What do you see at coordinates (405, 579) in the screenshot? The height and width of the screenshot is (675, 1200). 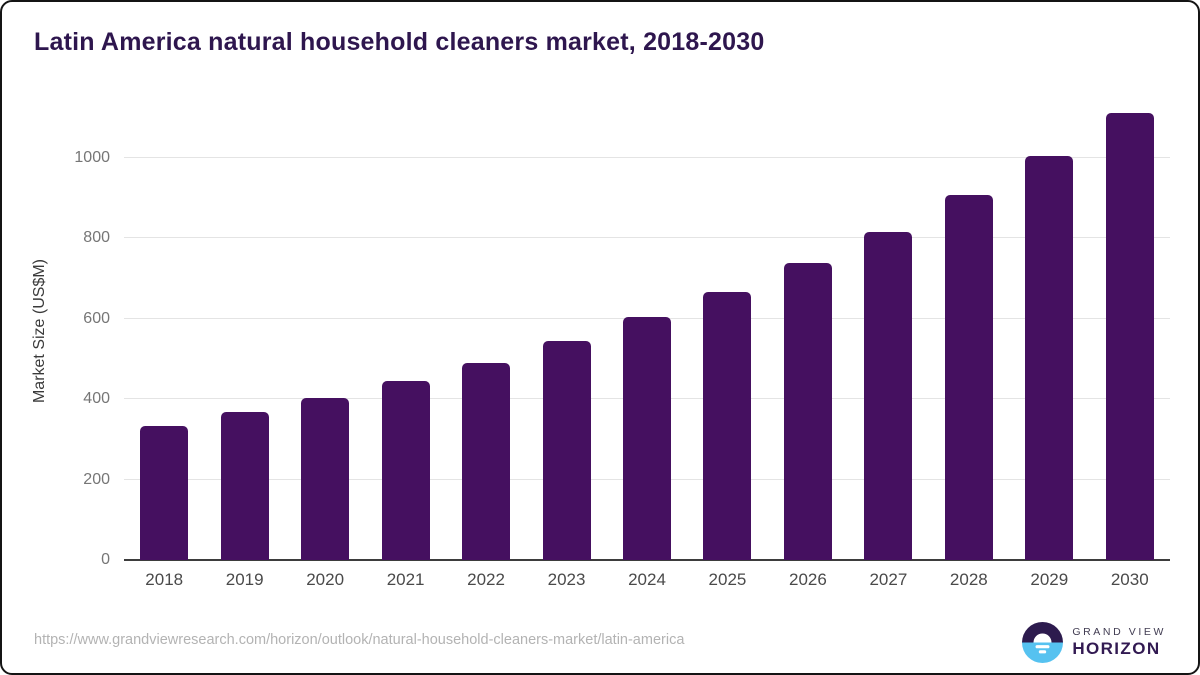 I see `x-tick-label: 2021` at bounding box center [405, 579].